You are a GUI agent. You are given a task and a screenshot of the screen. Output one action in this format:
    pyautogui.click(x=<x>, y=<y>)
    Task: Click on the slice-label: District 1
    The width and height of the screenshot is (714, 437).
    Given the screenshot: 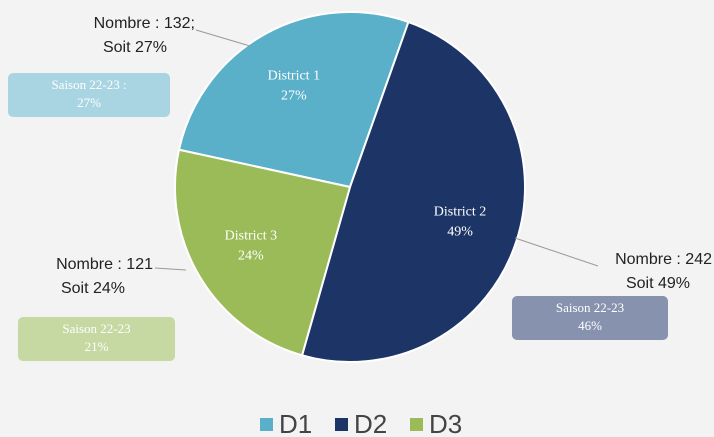 What is the action you would take?
    pyautogui.click(x=294, y=75)
    